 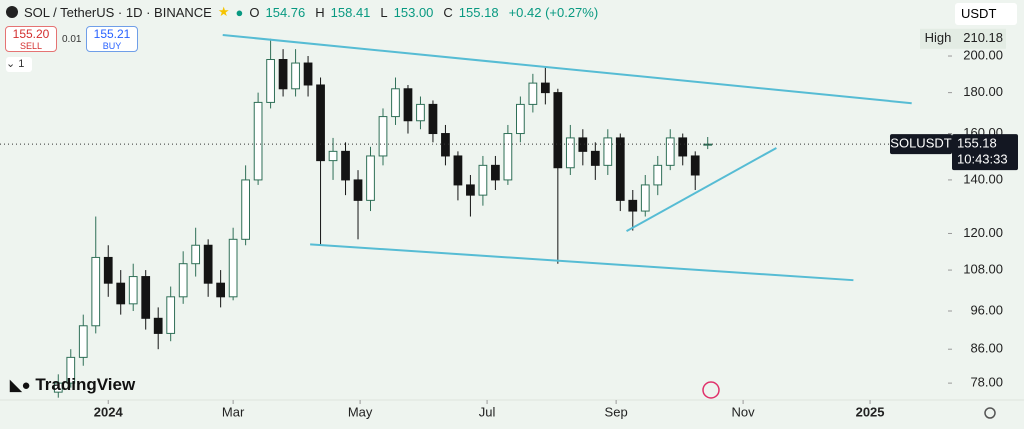 I want to click on ohlc-value: 155.18, so click(x=478, y=12).